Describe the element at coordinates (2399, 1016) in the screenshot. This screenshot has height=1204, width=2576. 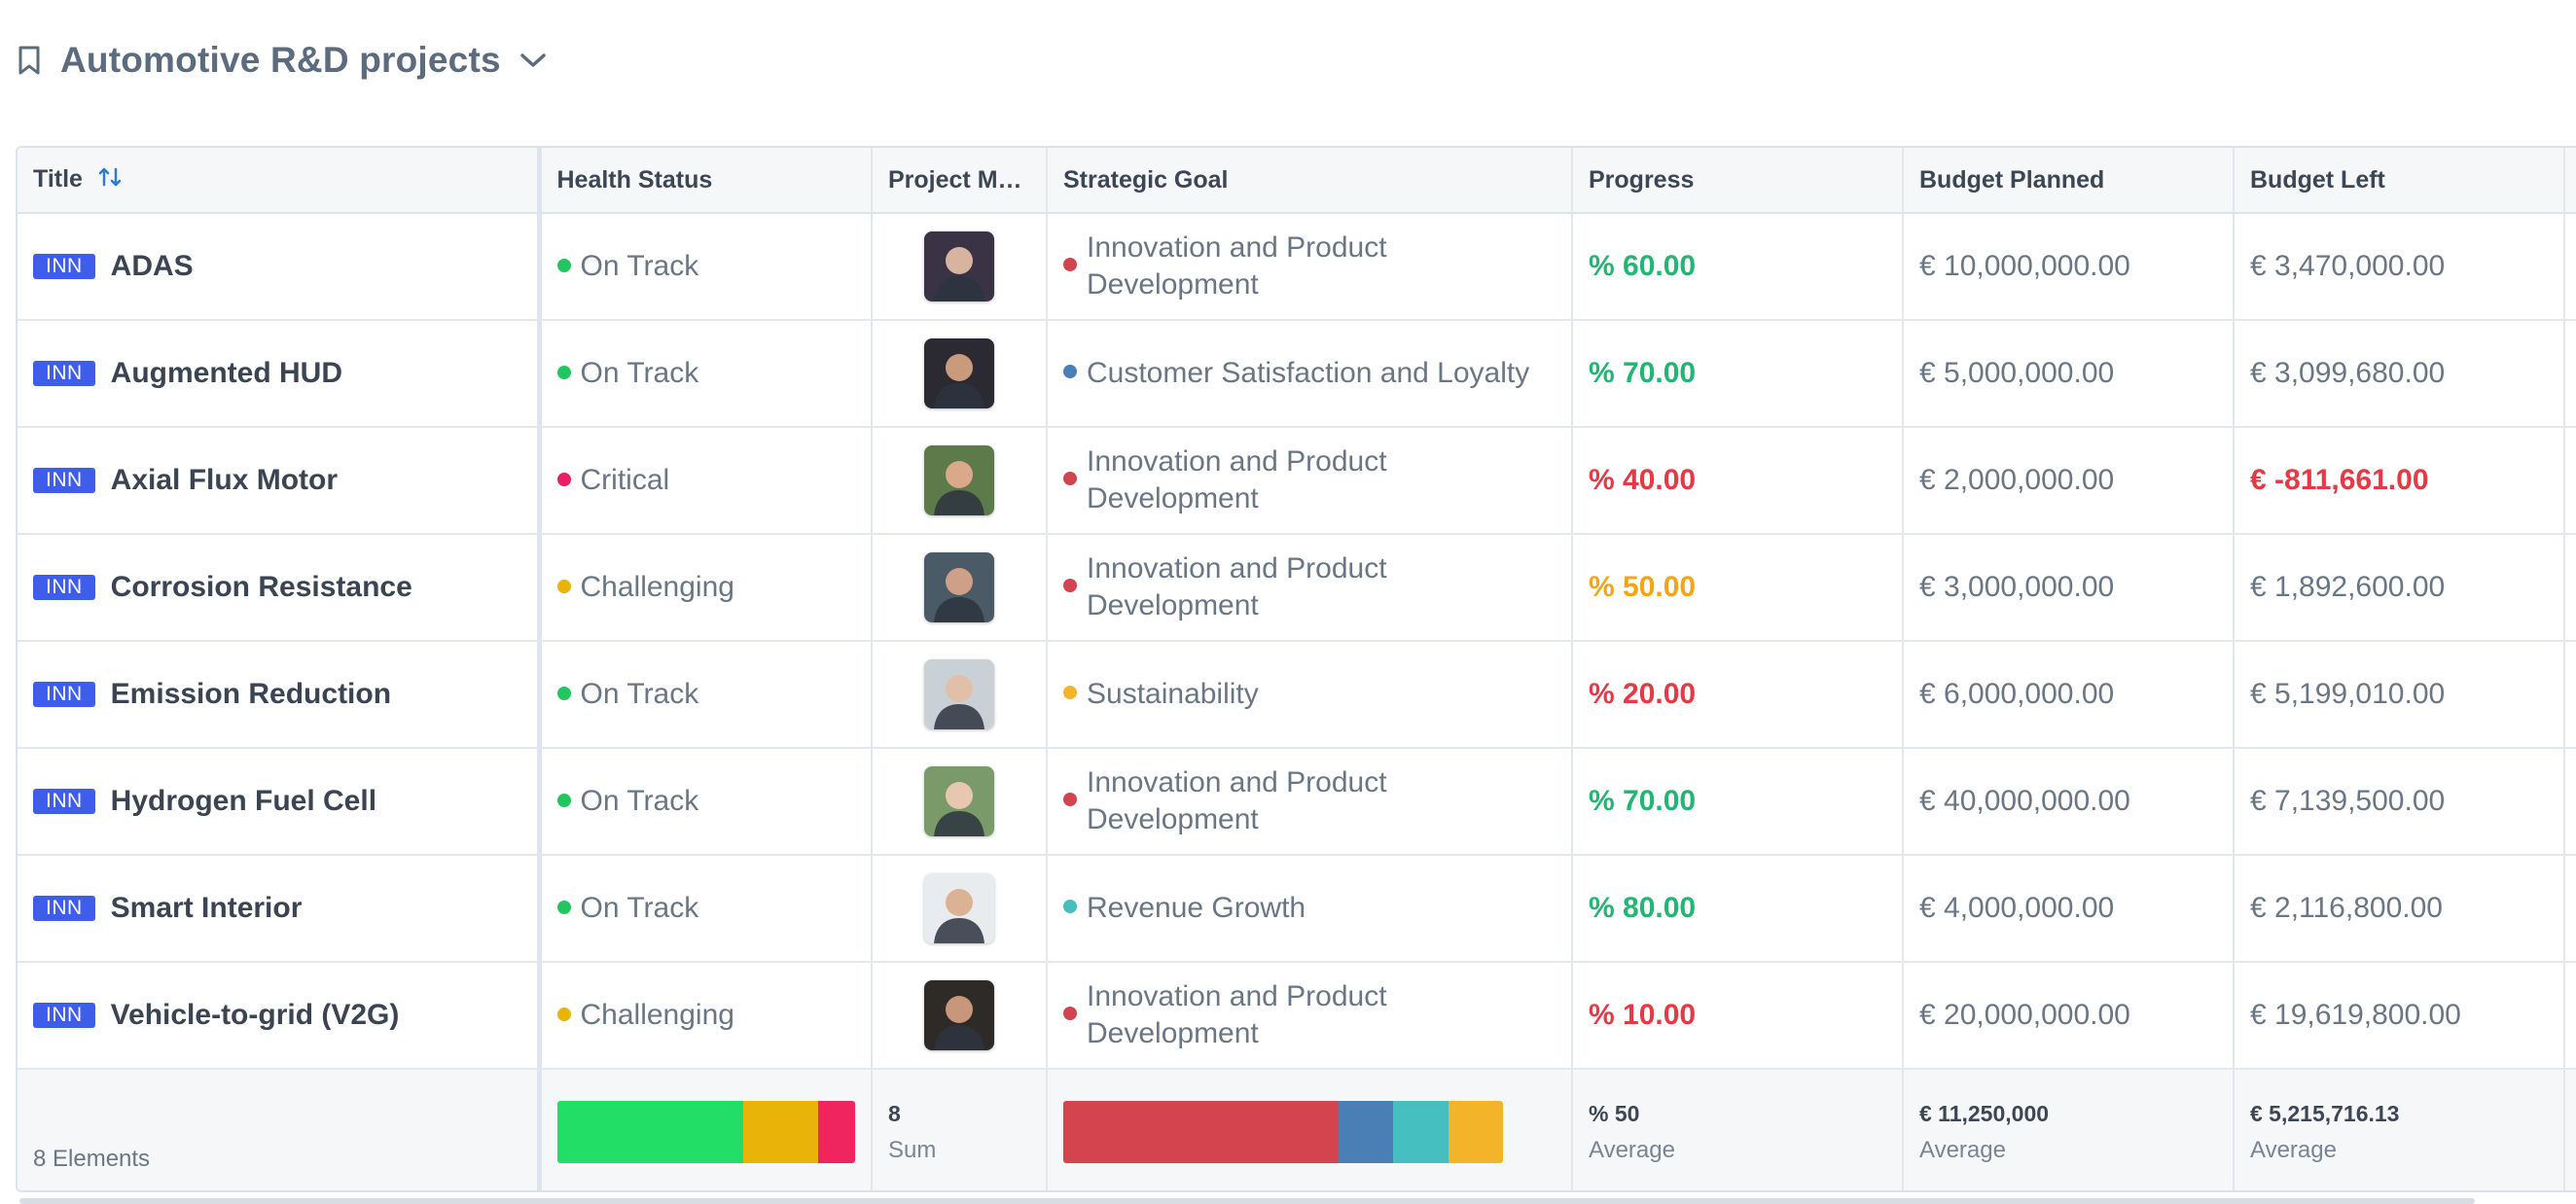
I see `cell-budget-left: € 19,619,800.00` at that location.